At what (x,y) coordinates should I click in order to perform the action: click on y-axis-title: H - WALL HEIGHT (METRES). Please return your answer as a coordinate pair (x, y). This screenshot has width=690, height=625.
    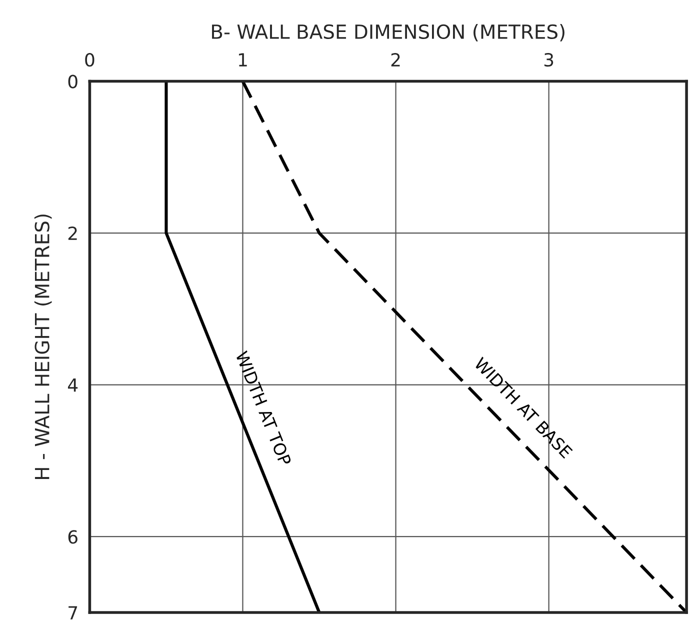
    Looking at the image, I should click on (43, 346).